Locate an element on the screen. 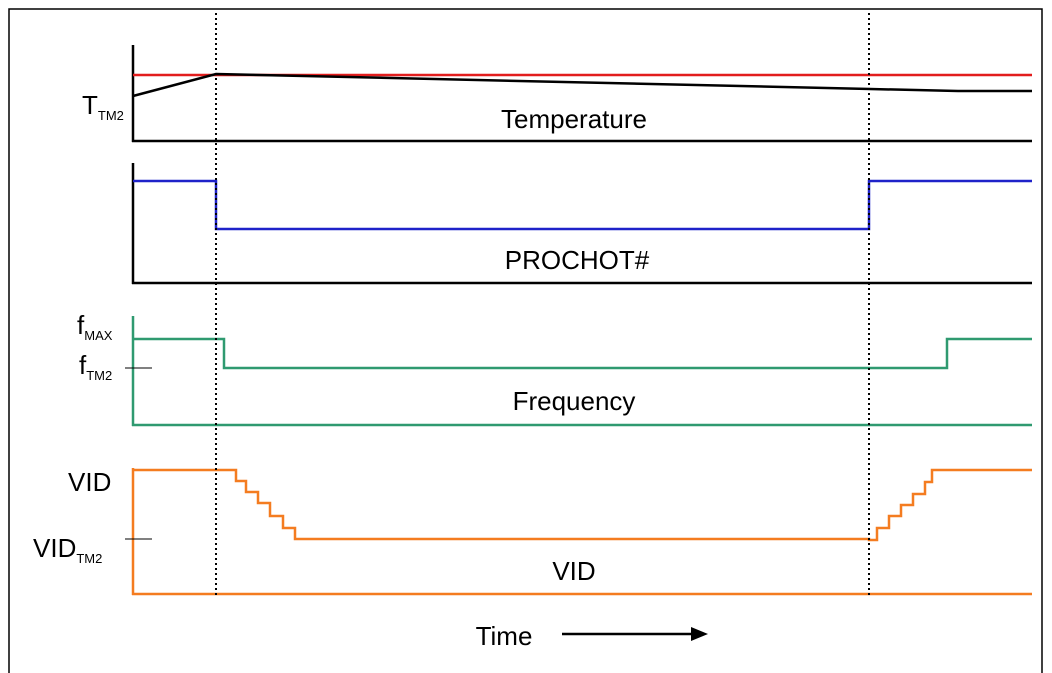 The width and height of the screenshot is (1052, 673). frequency-label: Frequency is located at coordinates (574, 401).